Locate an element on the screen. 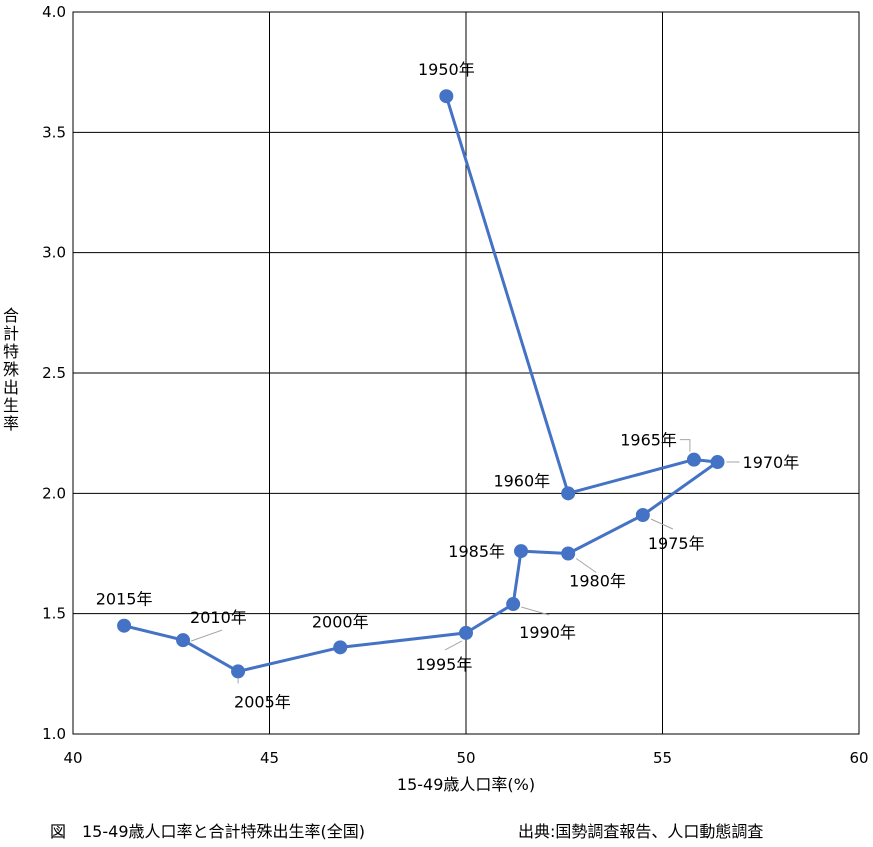 The width and height of the screenshot is (873, 847). data-label: 1995年 is located at coordinates (444, 664).